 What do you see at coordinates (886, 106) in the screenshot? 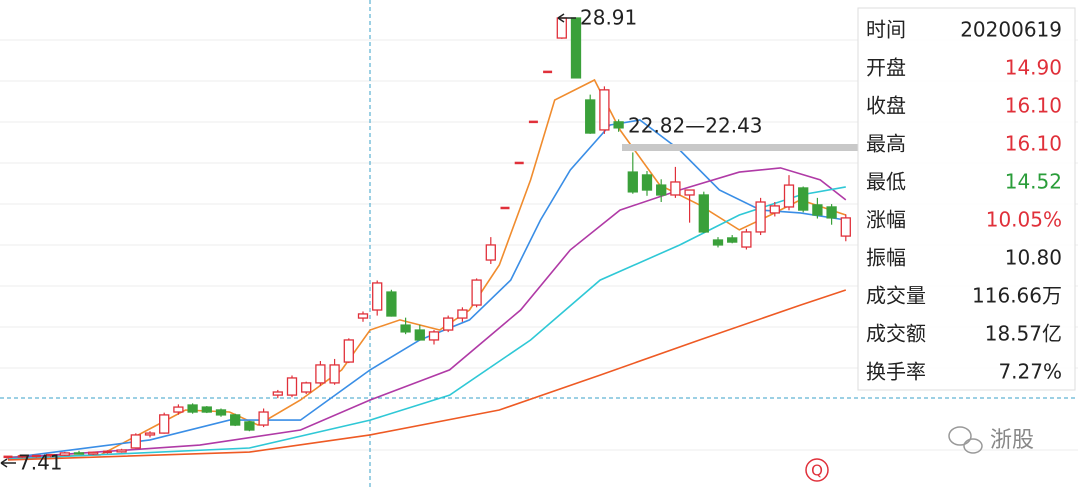
I see `info-label: 收盘` at bounding box center [886, 106].